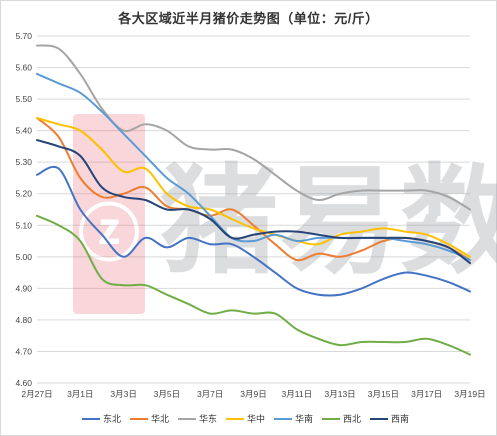 The image size is (497, 436). Describe the element at coordinates (245, 418) in the screenshot. I see `legend: 东北 华北 华东 华中 华南 西北 西南` at that location.